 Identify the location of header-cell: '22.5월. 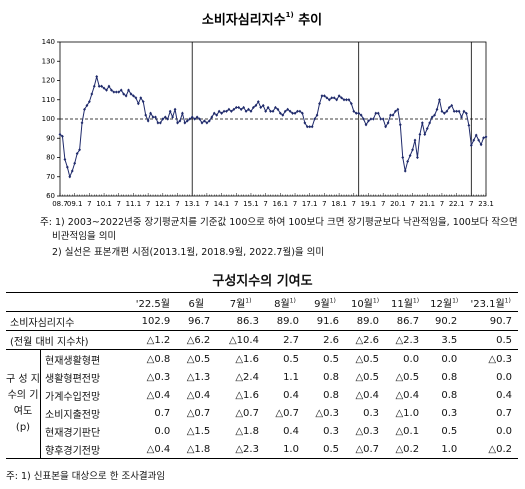
(153, 302).